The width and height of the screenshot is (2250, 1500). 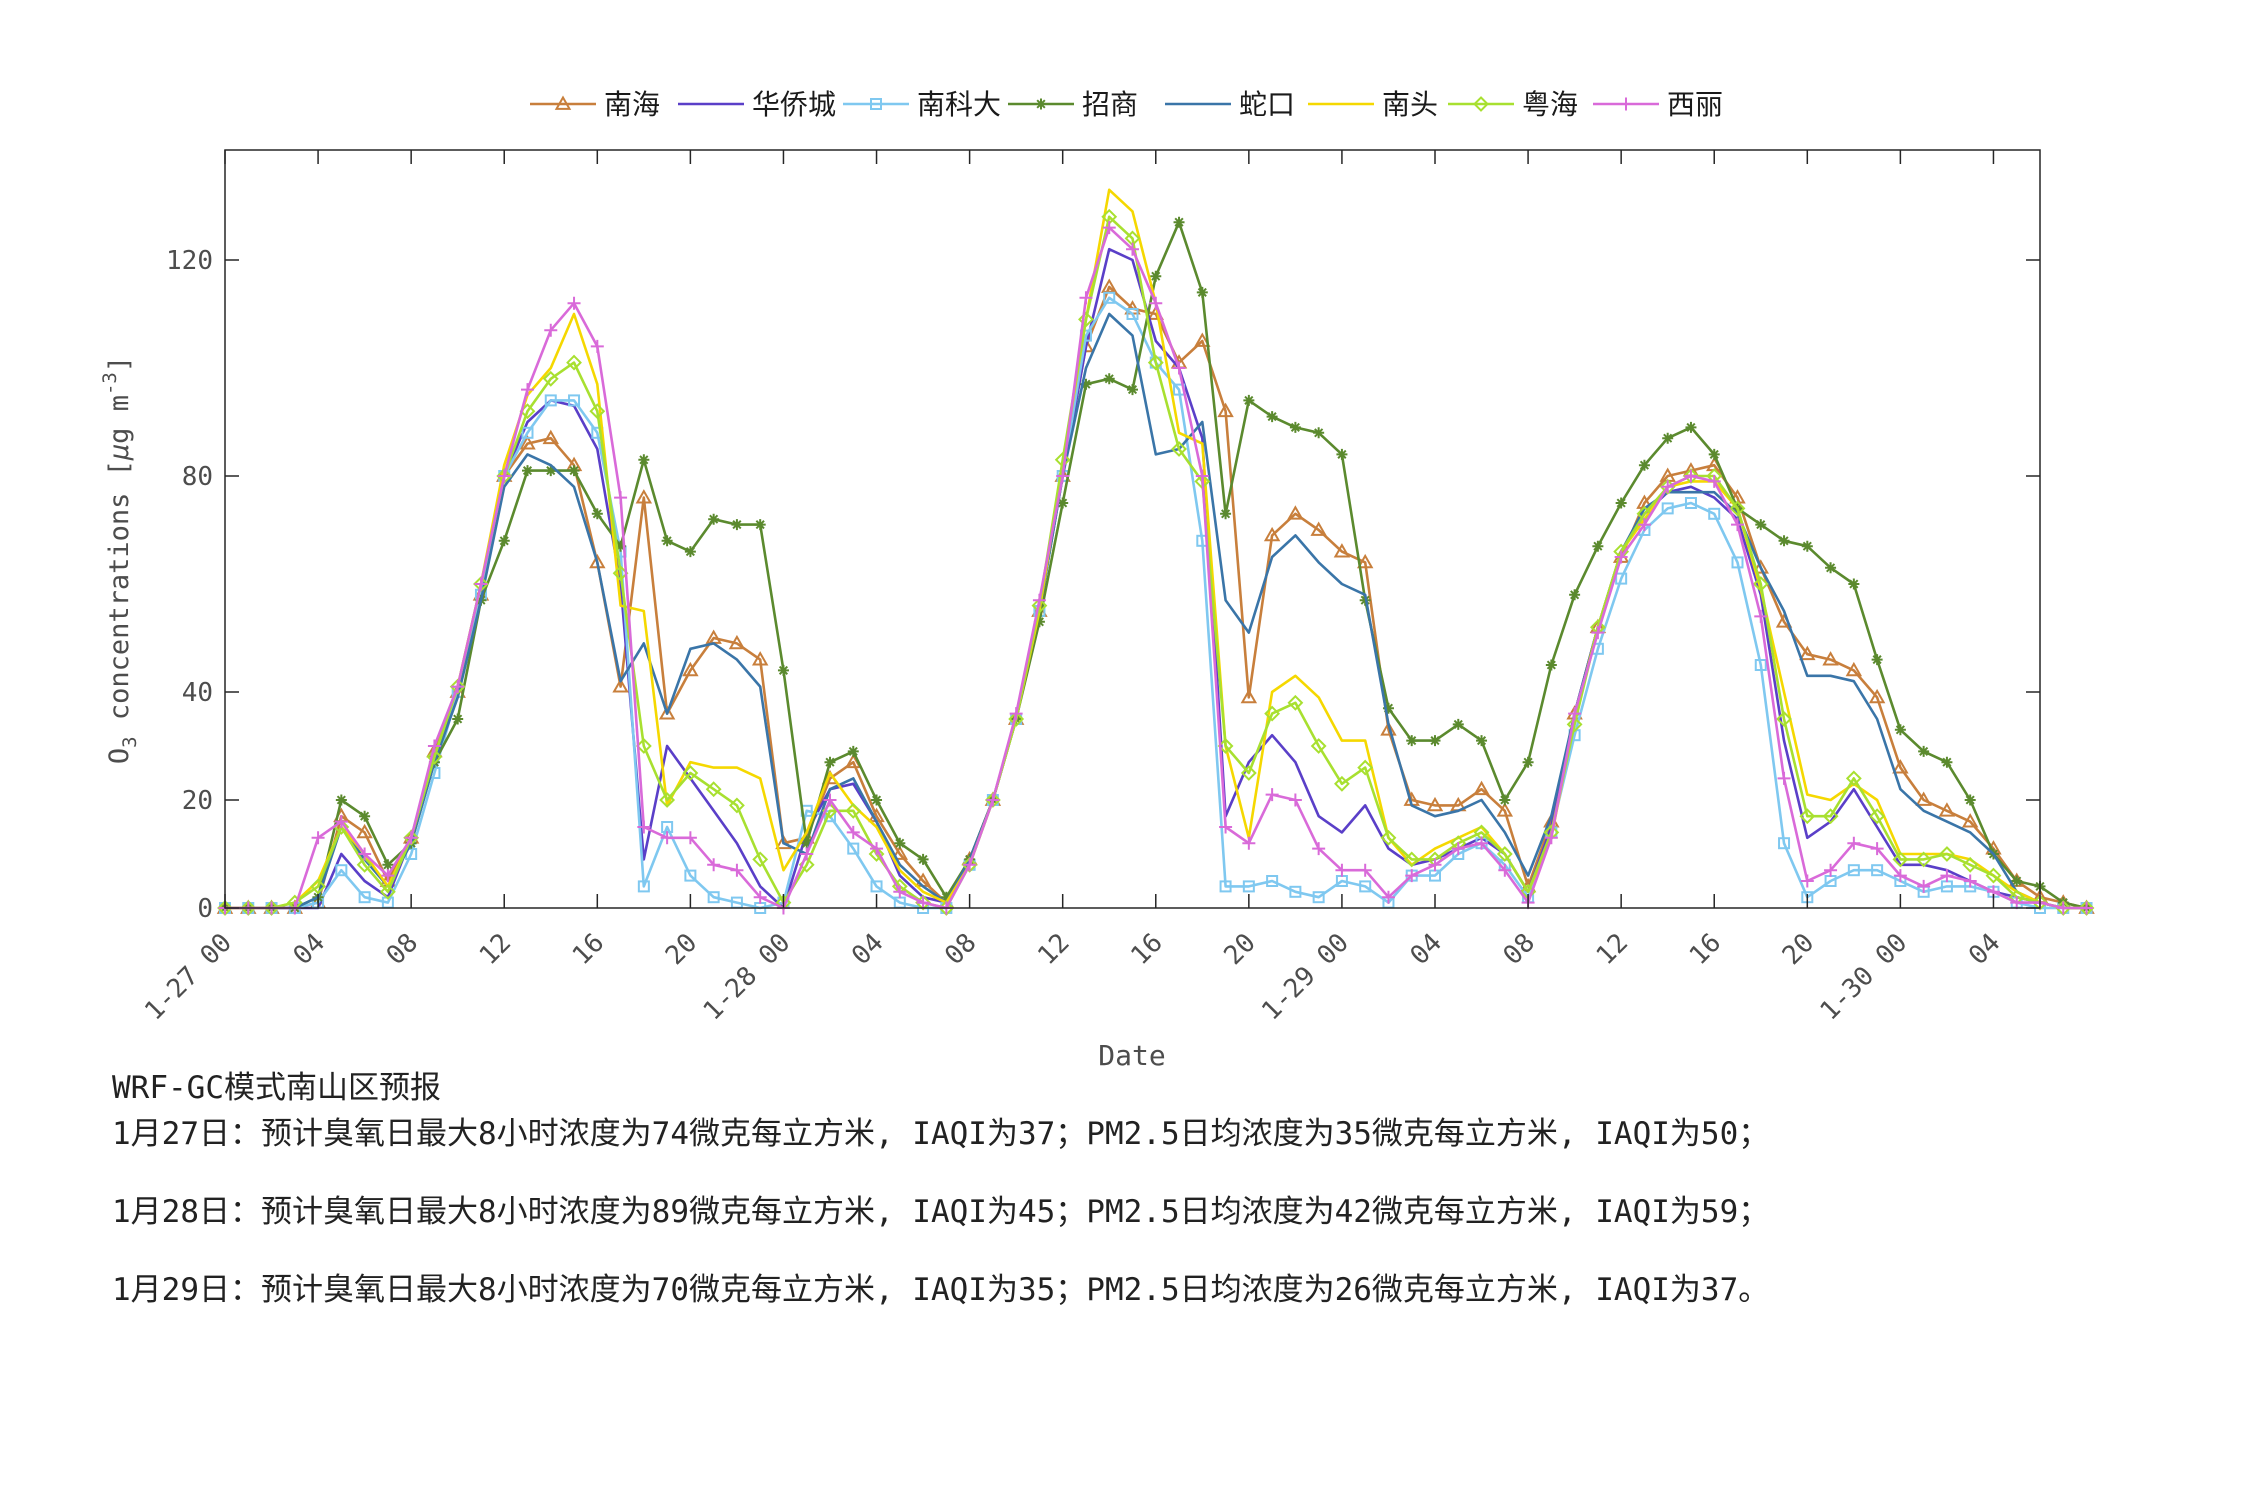 I want to click on legend-label: 粤海, so click(x=1550, y=104).